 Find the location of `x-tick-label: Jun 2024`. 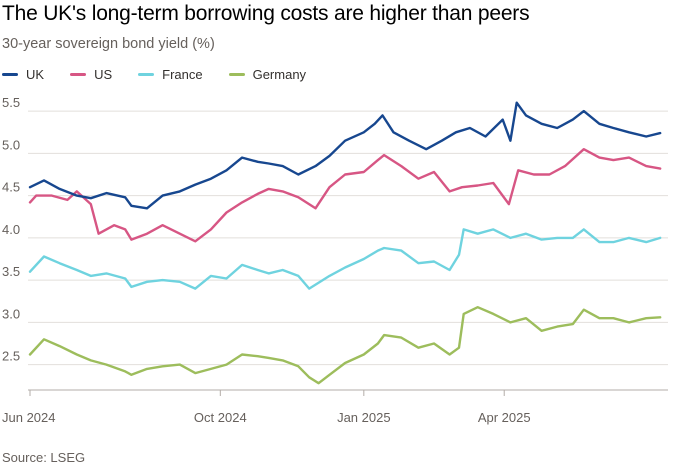

x-tick-label: Jun 2024 is located at coordinates (29, 417).